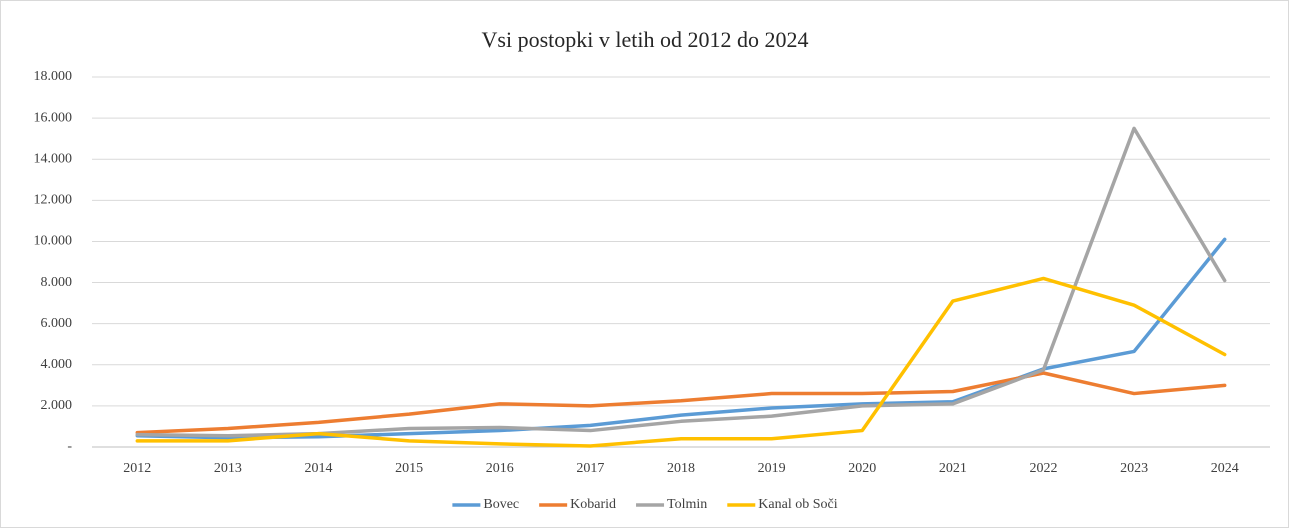 This screenshot has height=528, width=1289. Describe the element at coordinates (53, 241) in the screenshot. I see `y-tick-label: 10.000` at that location.